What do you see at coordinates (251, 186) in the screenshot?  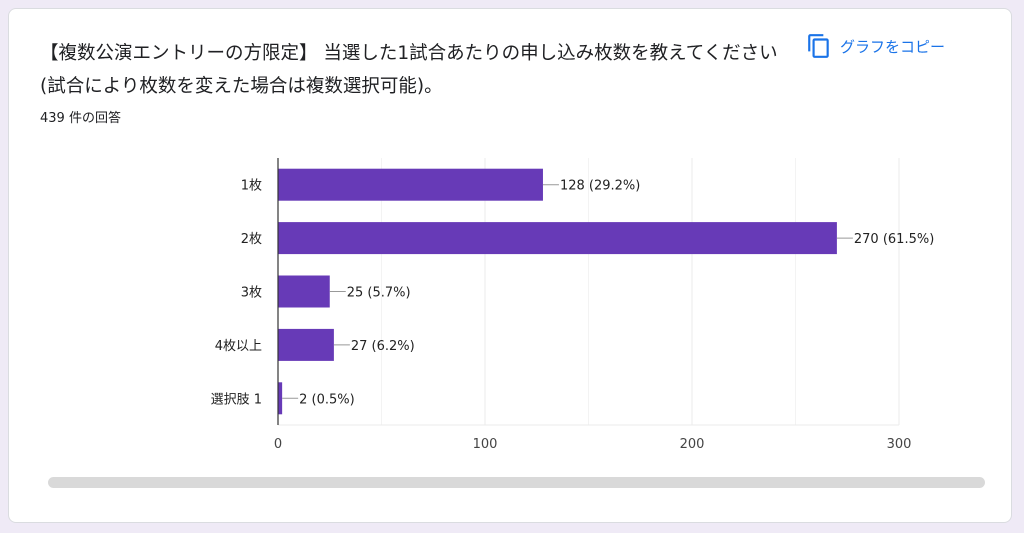 I see `y-tick-label: 1枚` at bounding box center [251, 186].